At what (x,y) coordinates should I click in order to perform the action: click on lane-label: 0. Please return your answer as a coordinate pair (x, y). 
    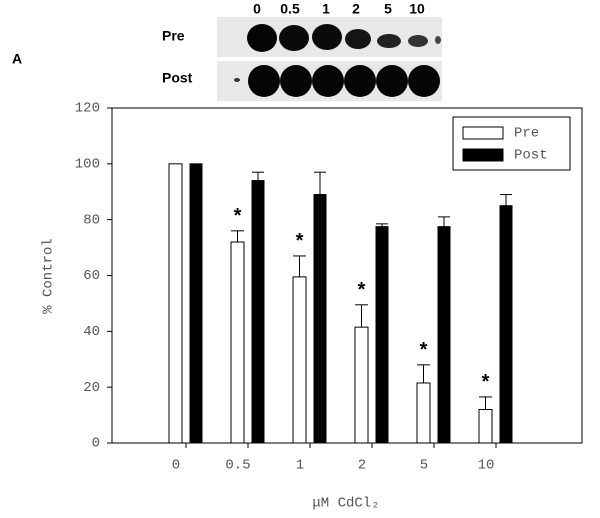
    Looking at the image, I should click on (257, 9).